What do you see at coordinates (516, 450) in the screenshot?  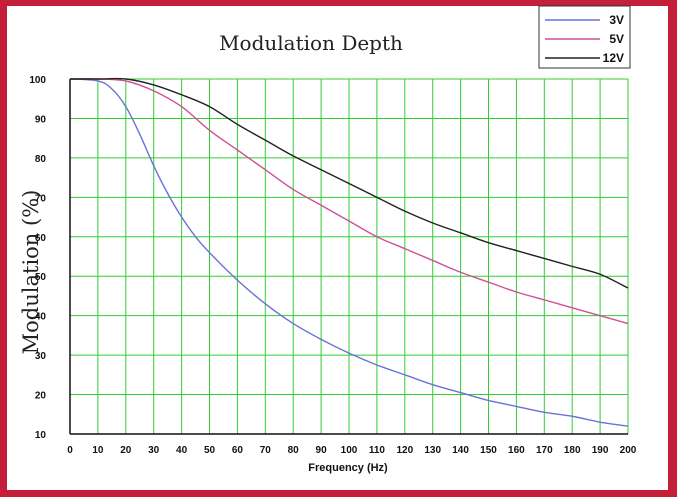 I see `x-tick-label: 160` at bounding box center [516, 450].